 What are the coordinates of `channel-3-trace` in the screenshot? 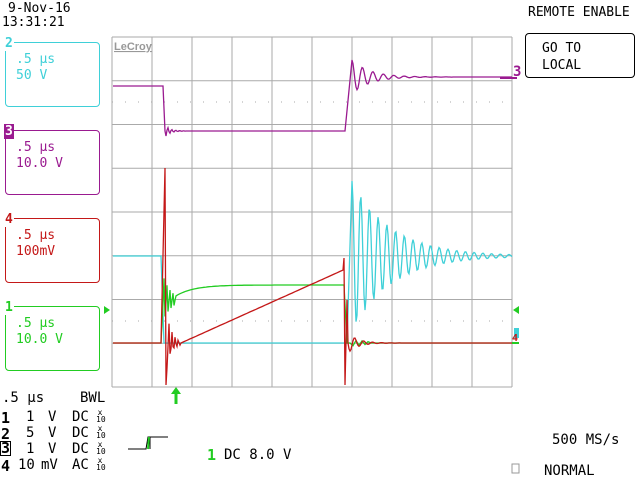 It's located at (312, 98).